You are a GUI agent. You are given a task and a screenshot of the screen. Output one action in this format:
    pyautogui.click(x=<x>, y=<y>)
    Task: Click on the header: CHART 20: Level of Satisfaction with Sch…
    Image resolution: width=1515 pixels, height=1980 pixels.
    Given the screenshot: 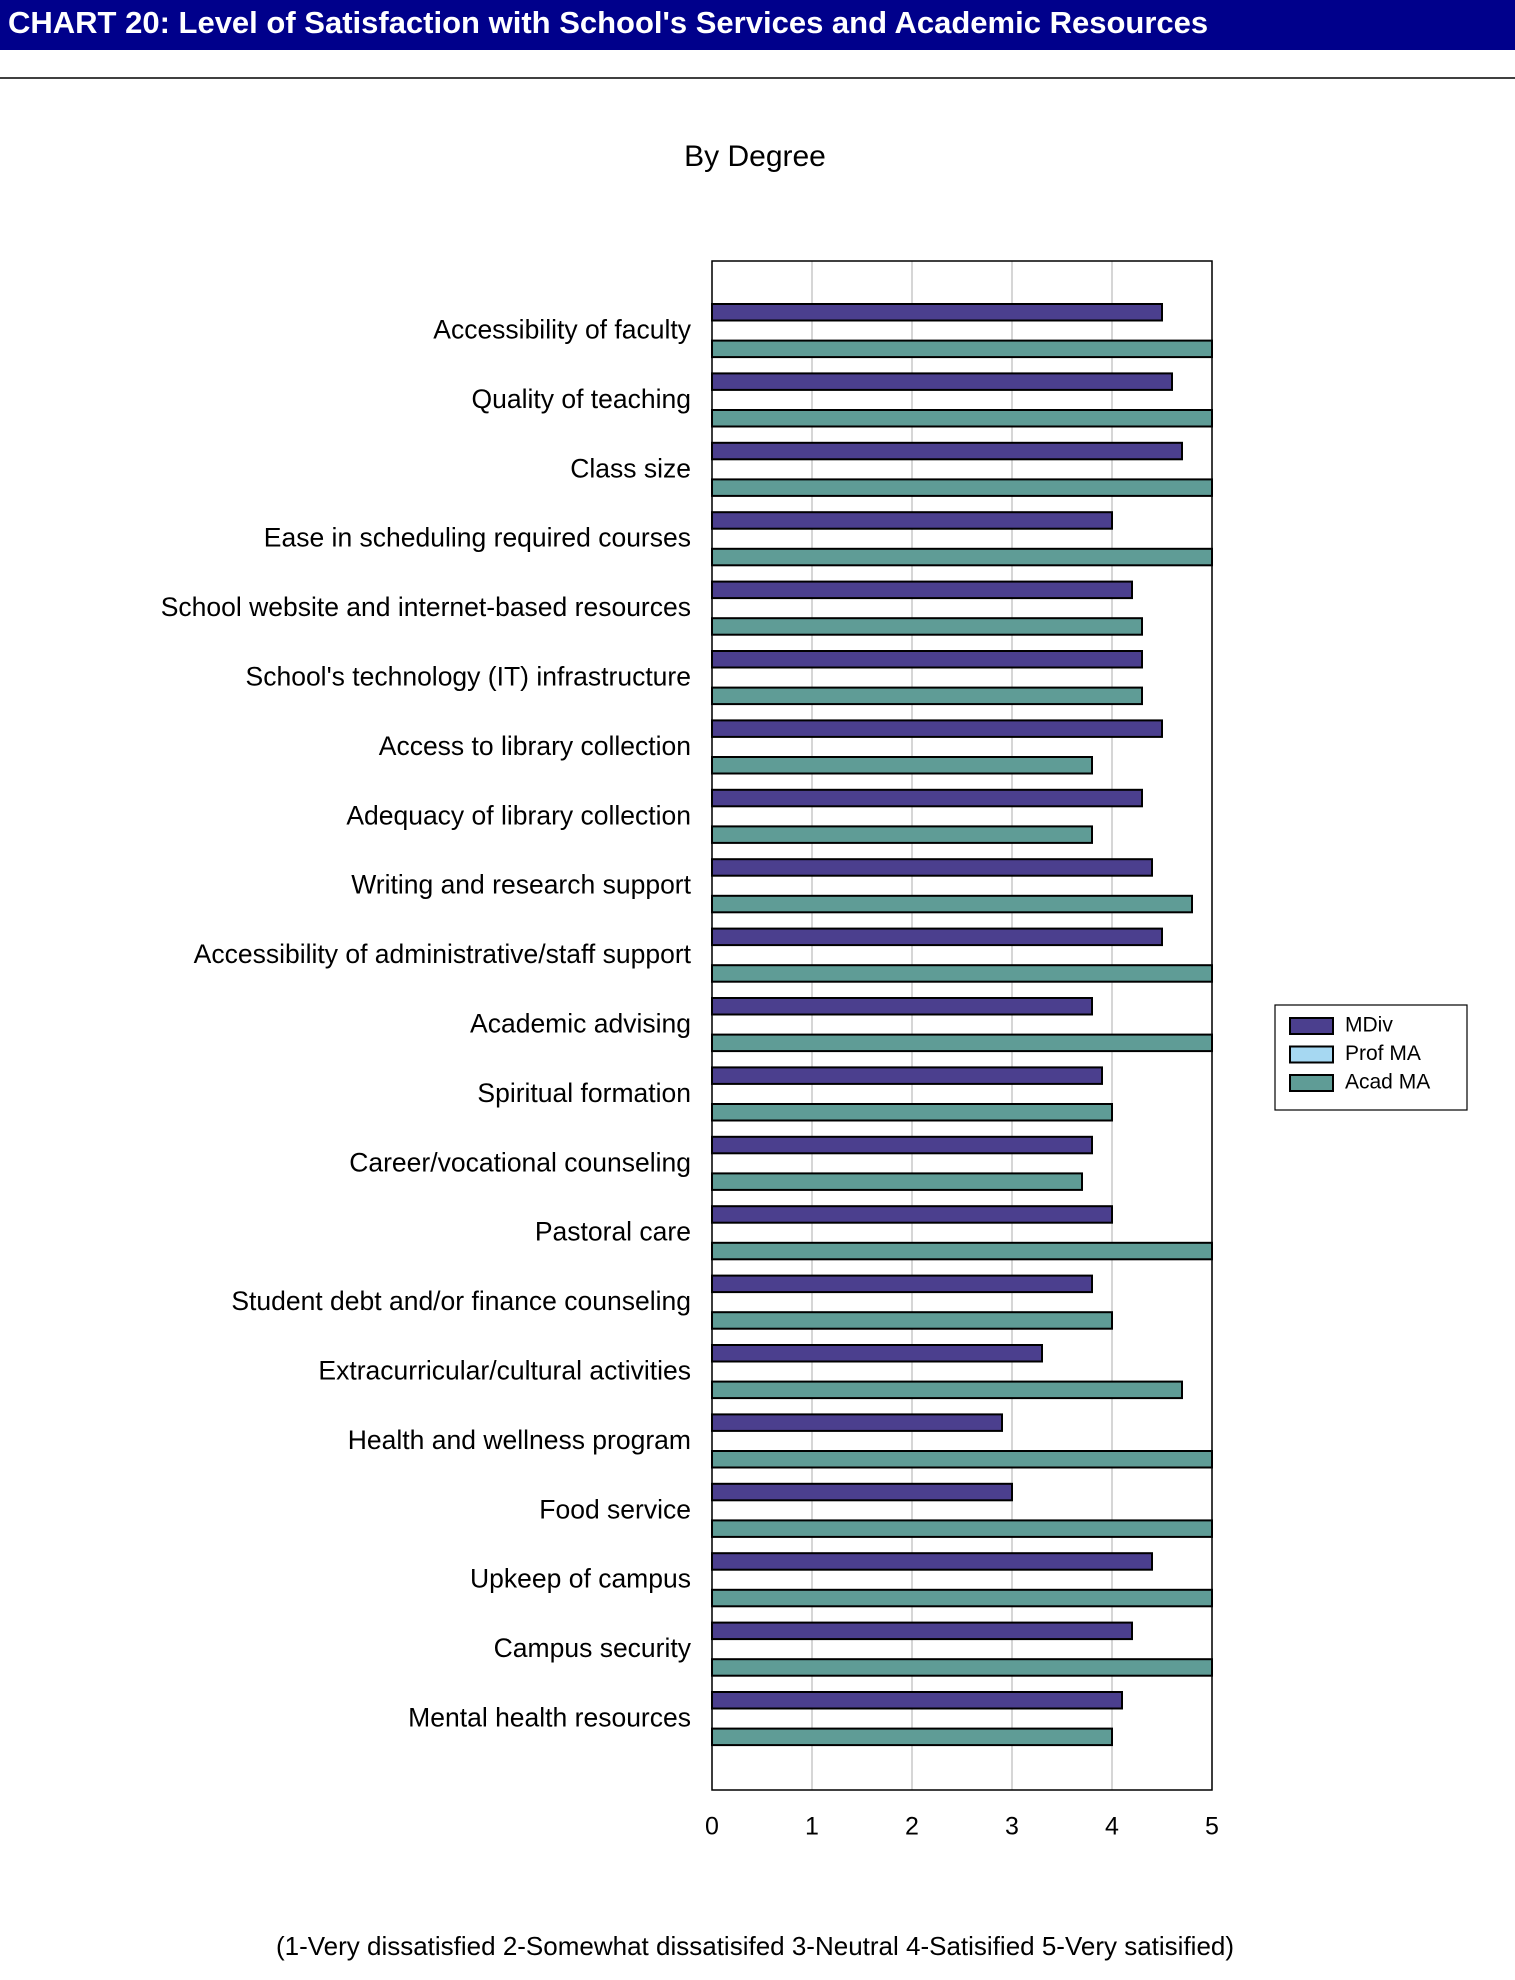 What is the action you would take?
    pyautogui.click(x=608, y=22)
    